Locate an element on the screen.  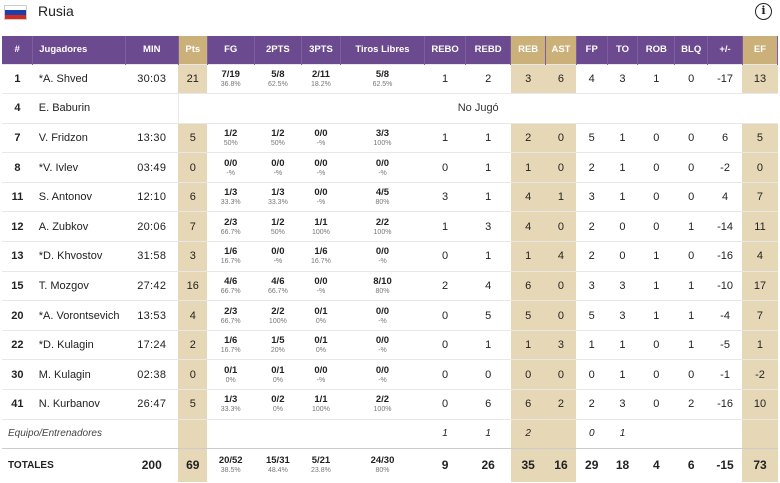
player-name: A. Zubkov is located at coordinates (79, 226).